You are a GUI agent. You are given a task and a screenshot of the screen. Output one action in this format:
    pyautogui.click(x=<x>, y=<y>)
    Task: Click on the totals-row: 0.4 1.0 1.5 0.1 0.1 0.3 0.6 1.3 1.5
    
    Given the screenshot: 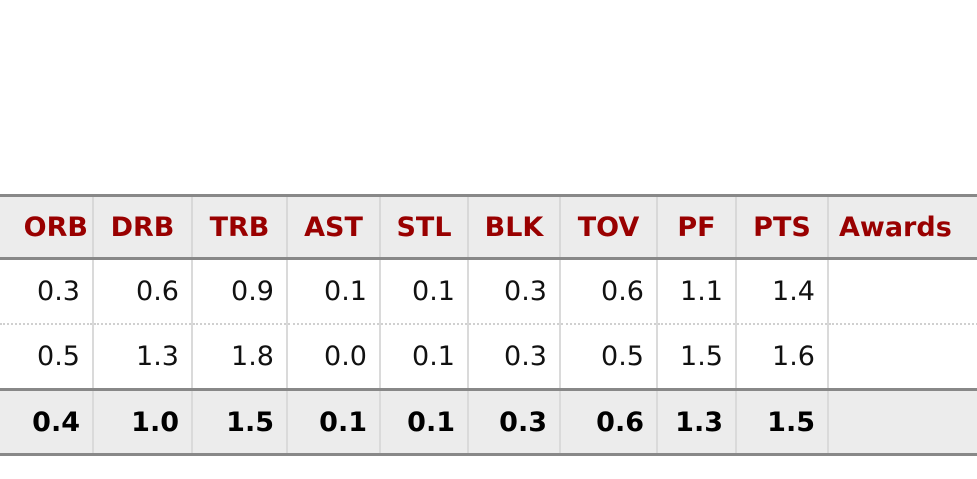 What is the action you would take?
    pyautogui.click(x=488, y=422)
    